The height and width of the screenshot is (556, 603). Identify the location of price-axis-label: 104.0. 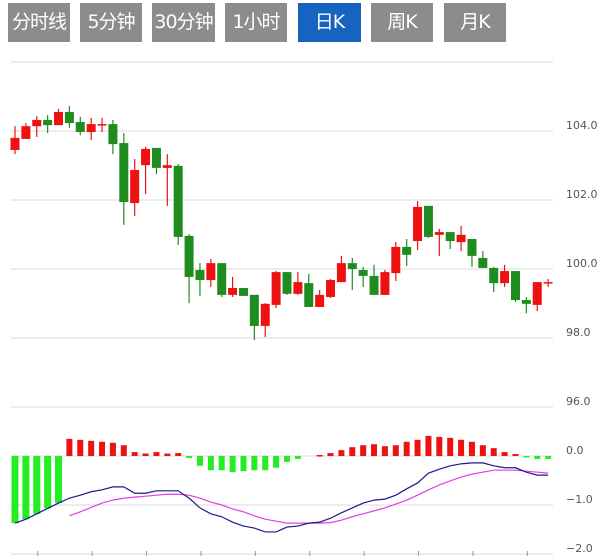
(582, 125).